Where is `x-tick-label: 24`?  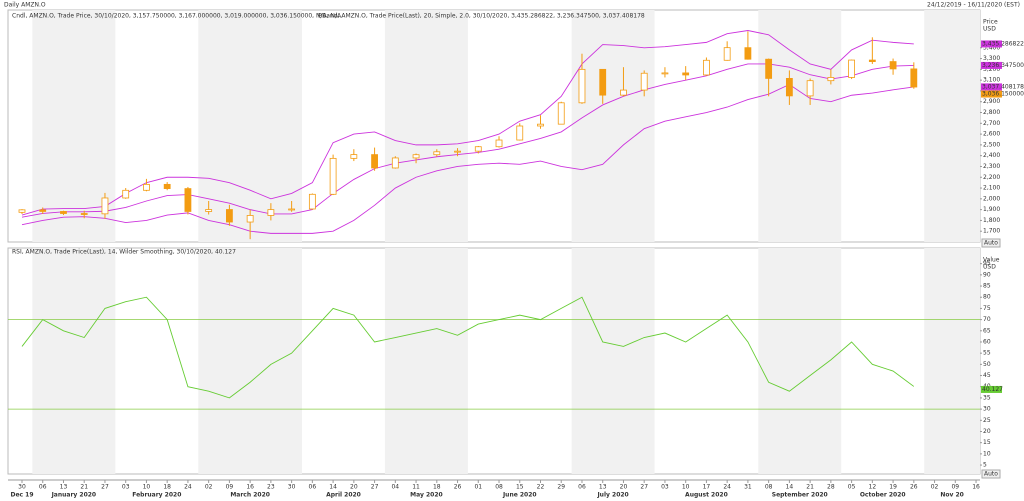 x-tick-label: 24 is located at coordinates (727, 487).